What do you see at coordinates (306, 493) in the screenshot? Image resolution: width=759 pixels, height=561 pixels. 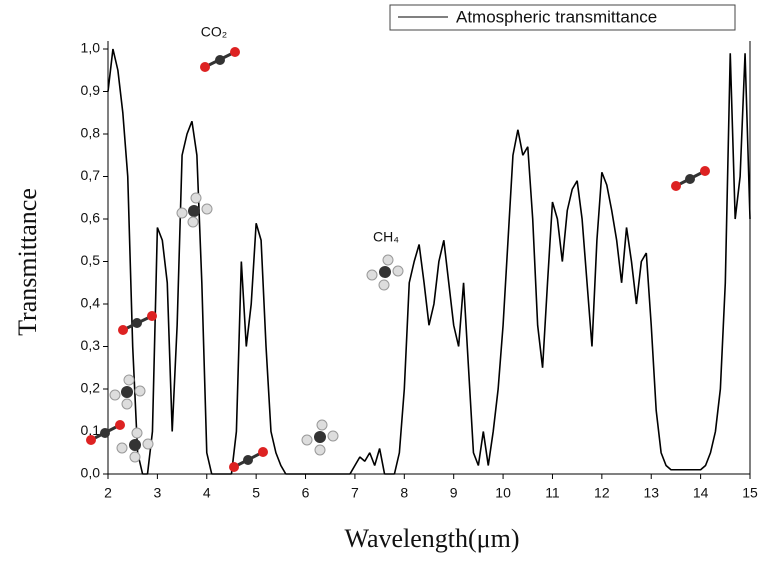 I see `x-tick-label: 6` at bounding box center [306, 493].